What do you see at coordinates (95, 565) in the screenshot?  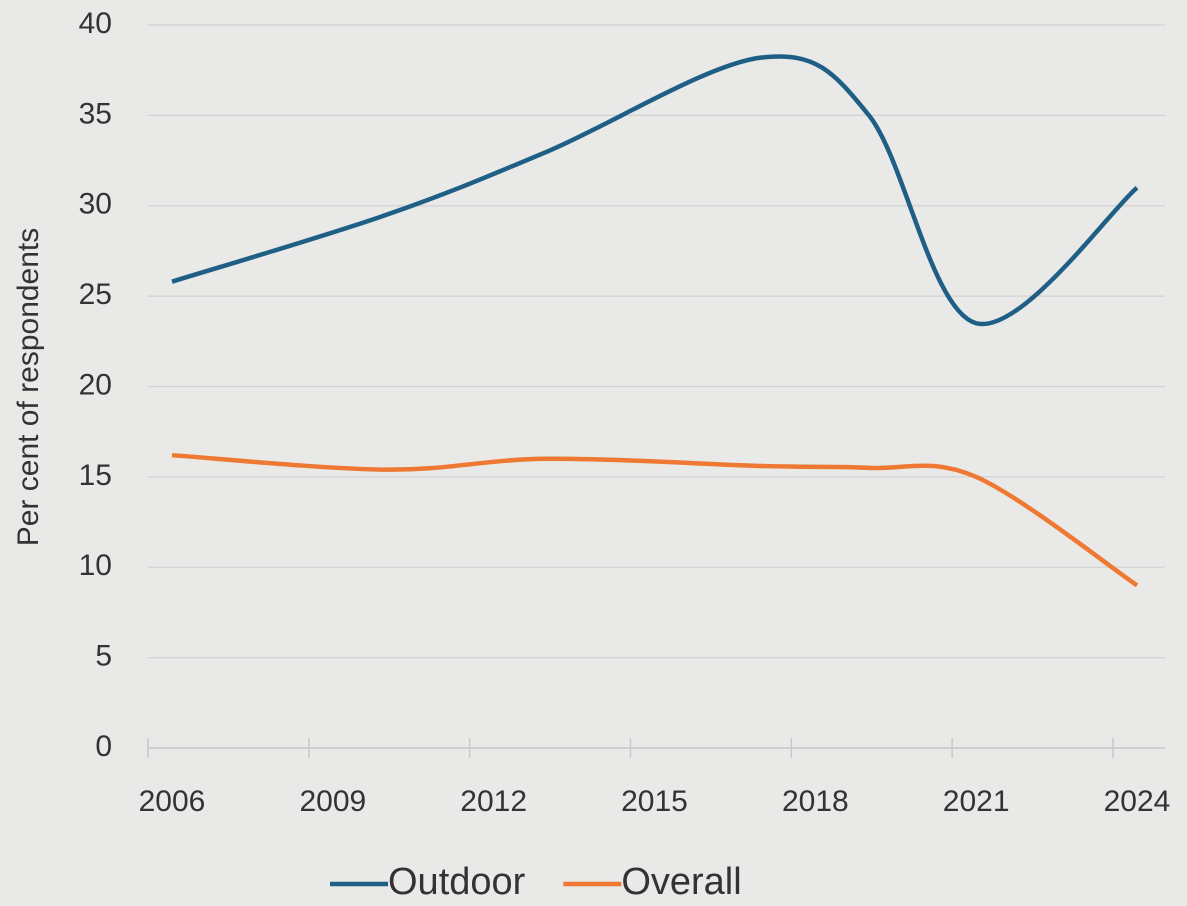 I see `y-tick-label: 10` at bounding box center [95, 565].